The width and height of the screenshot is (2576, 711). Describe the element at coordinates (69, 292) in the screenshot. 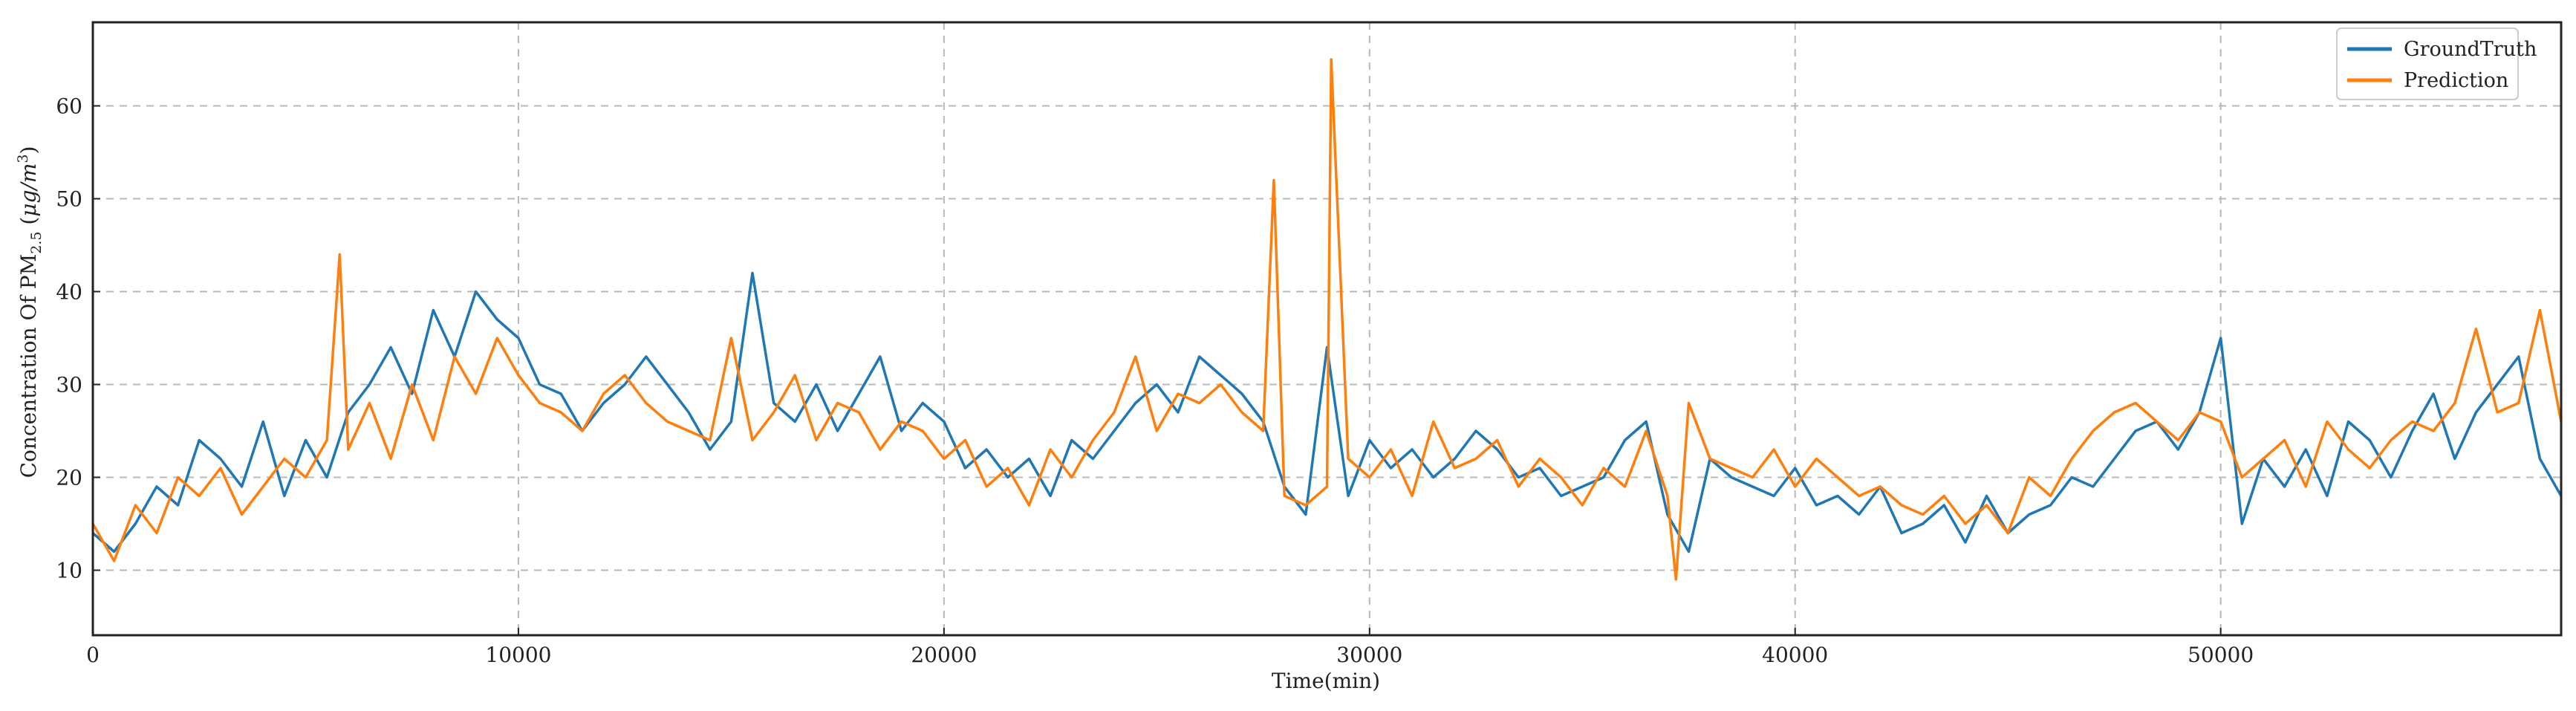

I see `y-tick-label: 40` at that location.